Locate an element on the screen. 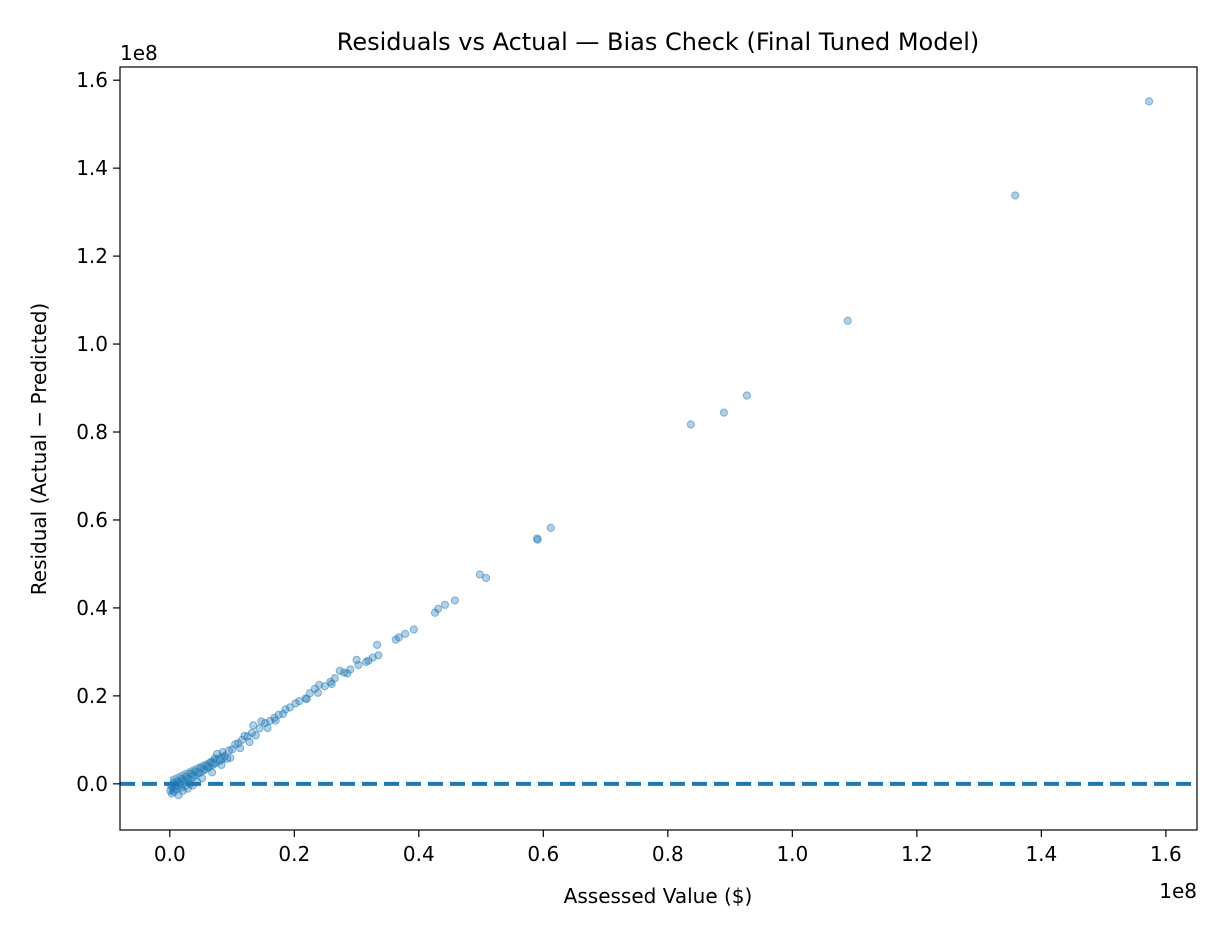  y-tick-label: 1.2 is located at coordinates (92, 256).